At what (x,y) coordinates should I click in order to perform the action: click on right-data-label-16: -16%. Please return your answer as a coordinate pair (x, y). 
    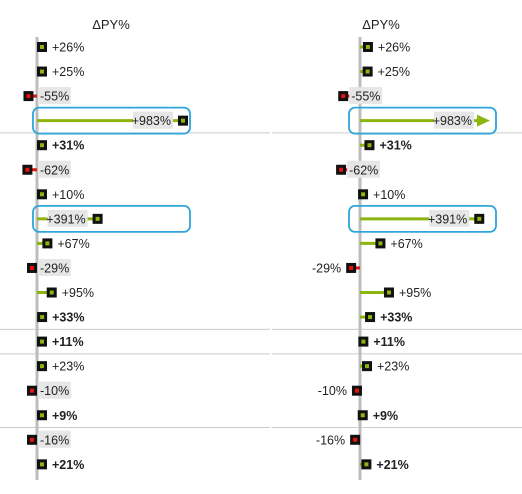
    Looking at the image, I should click on (330, 440).